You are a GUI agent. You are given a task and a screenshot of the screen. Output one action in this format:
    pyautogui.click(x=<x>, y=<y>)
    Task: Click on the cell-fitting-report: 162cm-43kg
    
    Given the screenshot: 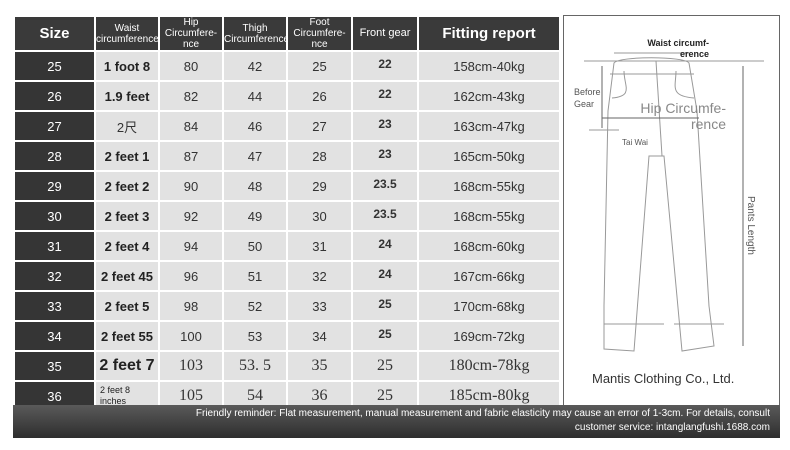 What is the action you would take?
    pyautogui.click(x=489, y=96)
    